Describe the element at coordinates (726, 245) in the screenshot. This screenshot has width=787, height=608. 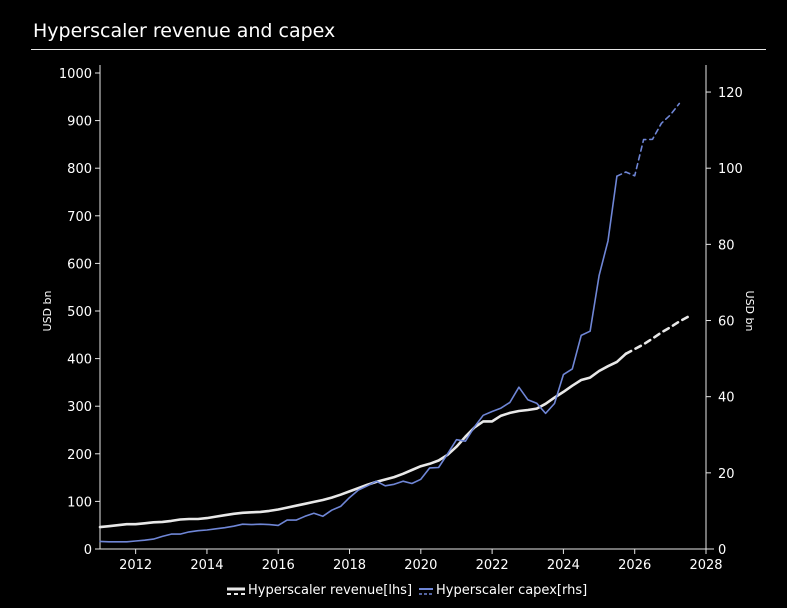
I see `y-right-tick-label: 80` at that location.